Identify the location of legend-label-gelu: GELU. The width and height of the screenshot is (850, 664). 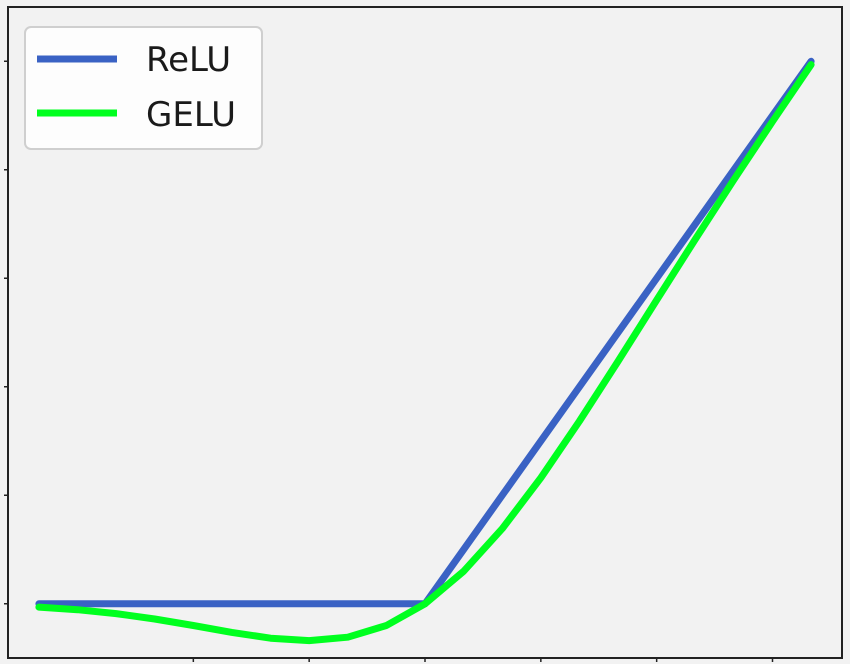
(191, 115).